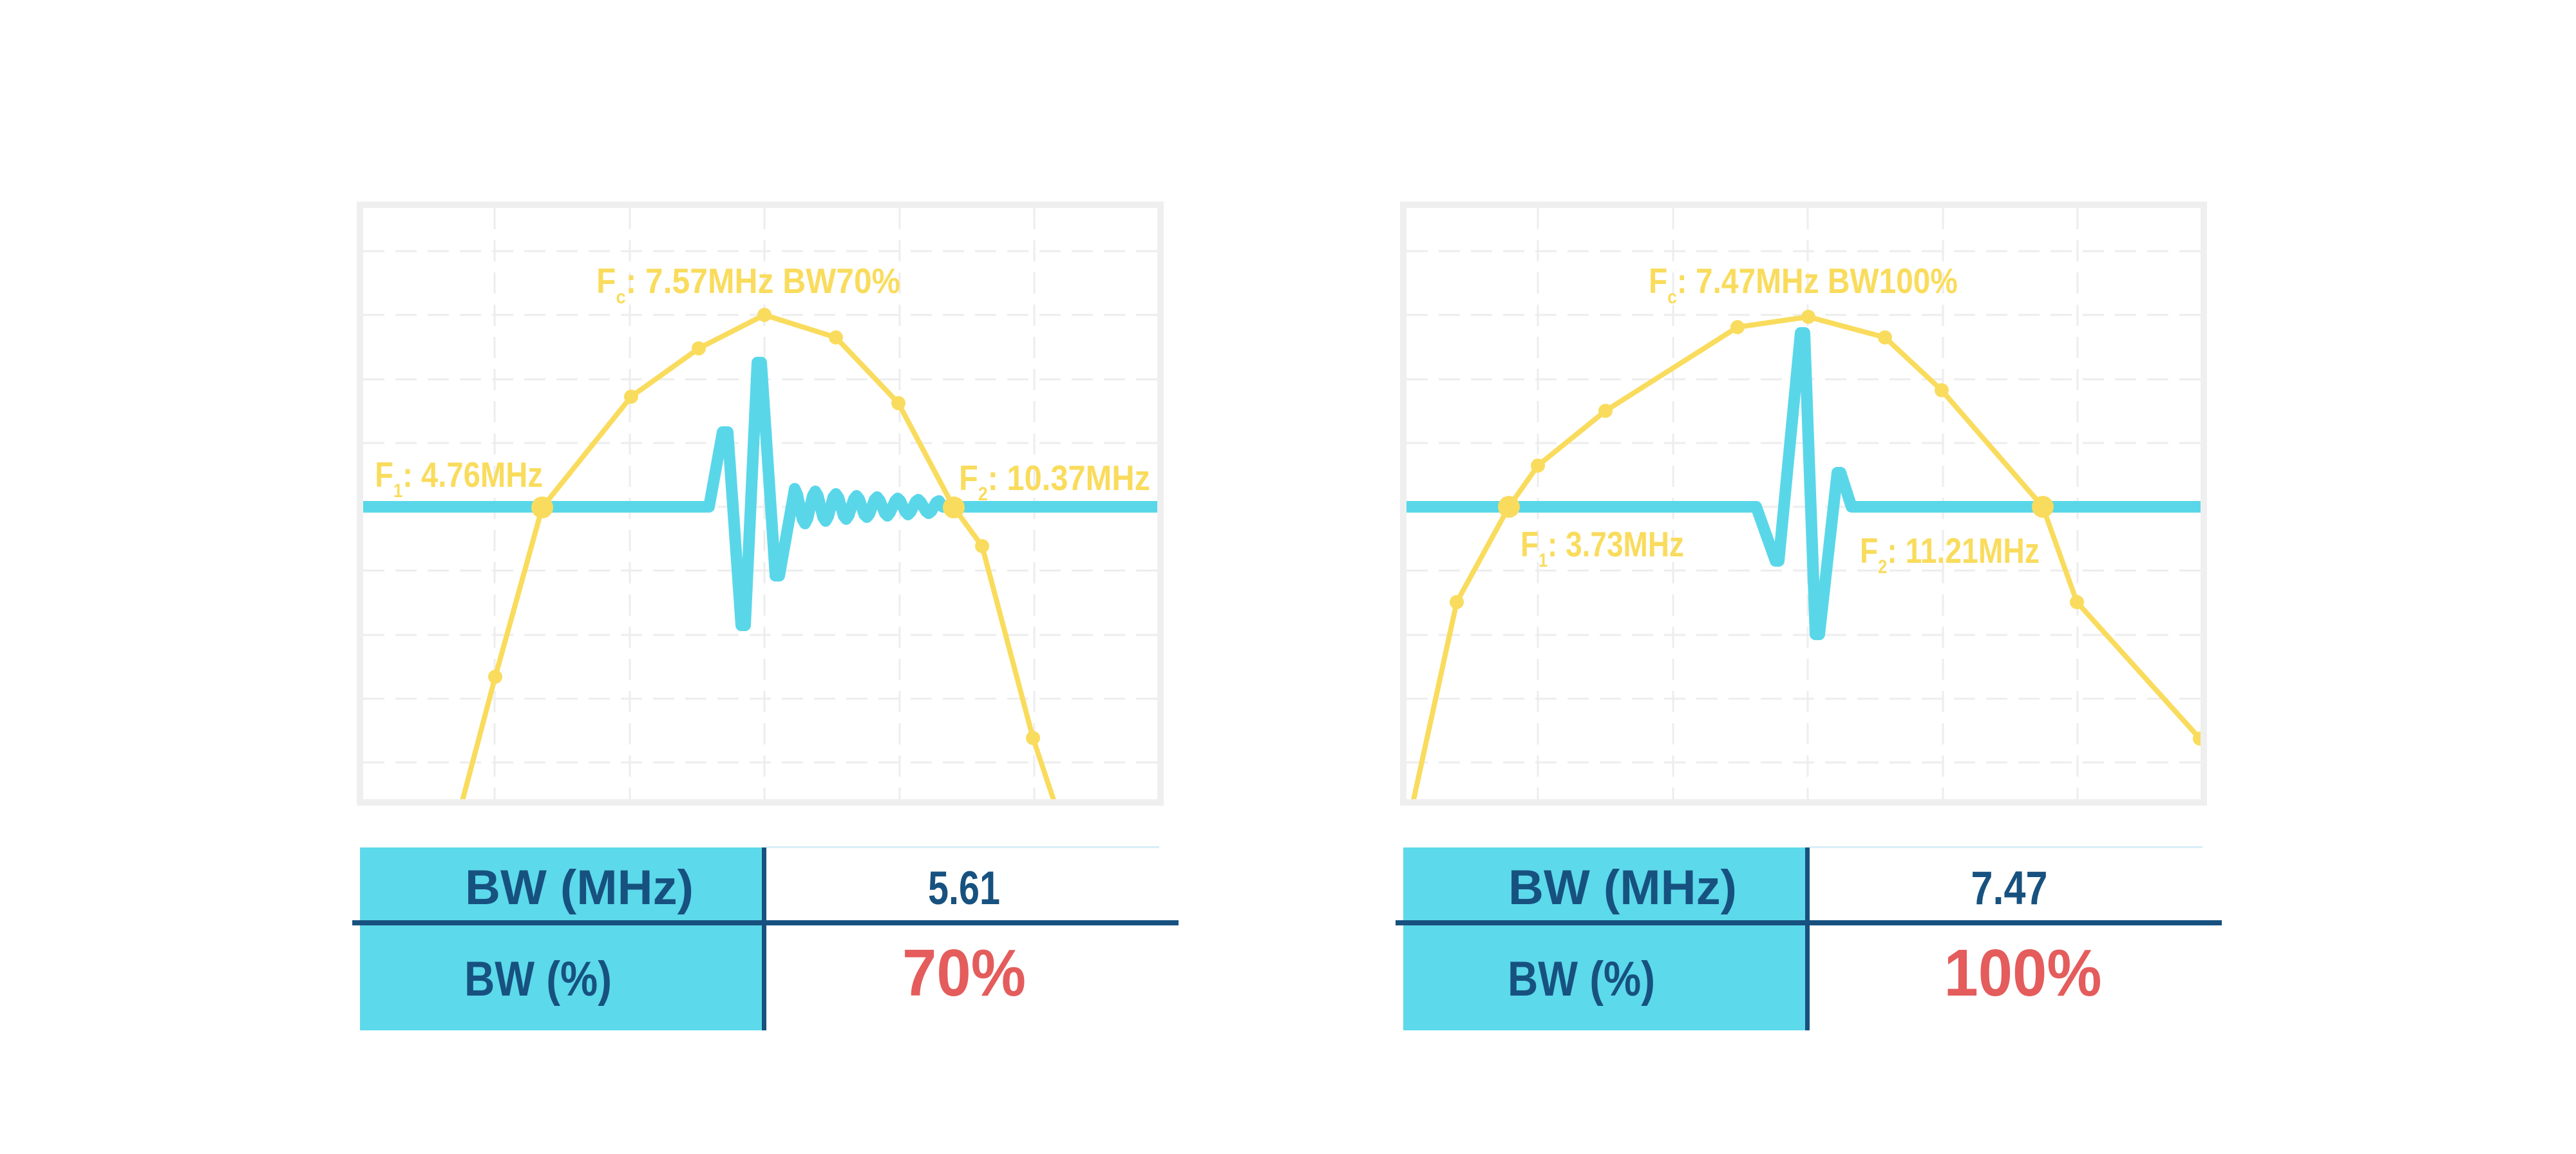 This screenshot has height=1154, width=2576. Describe the element at coordinates (1950, 554) in the screenshot. I see `svg-text: F2​: 11.21MHz` at that location.